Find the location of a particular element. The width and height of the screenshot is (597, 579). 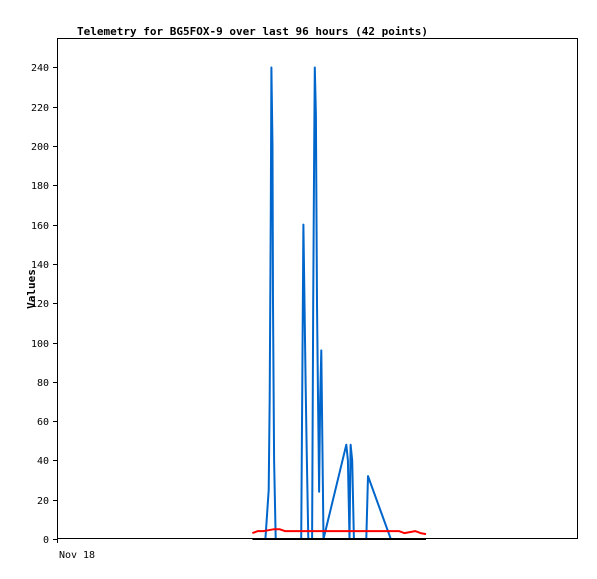

y-tick-label: 100 is located at coordinates (40, 344).